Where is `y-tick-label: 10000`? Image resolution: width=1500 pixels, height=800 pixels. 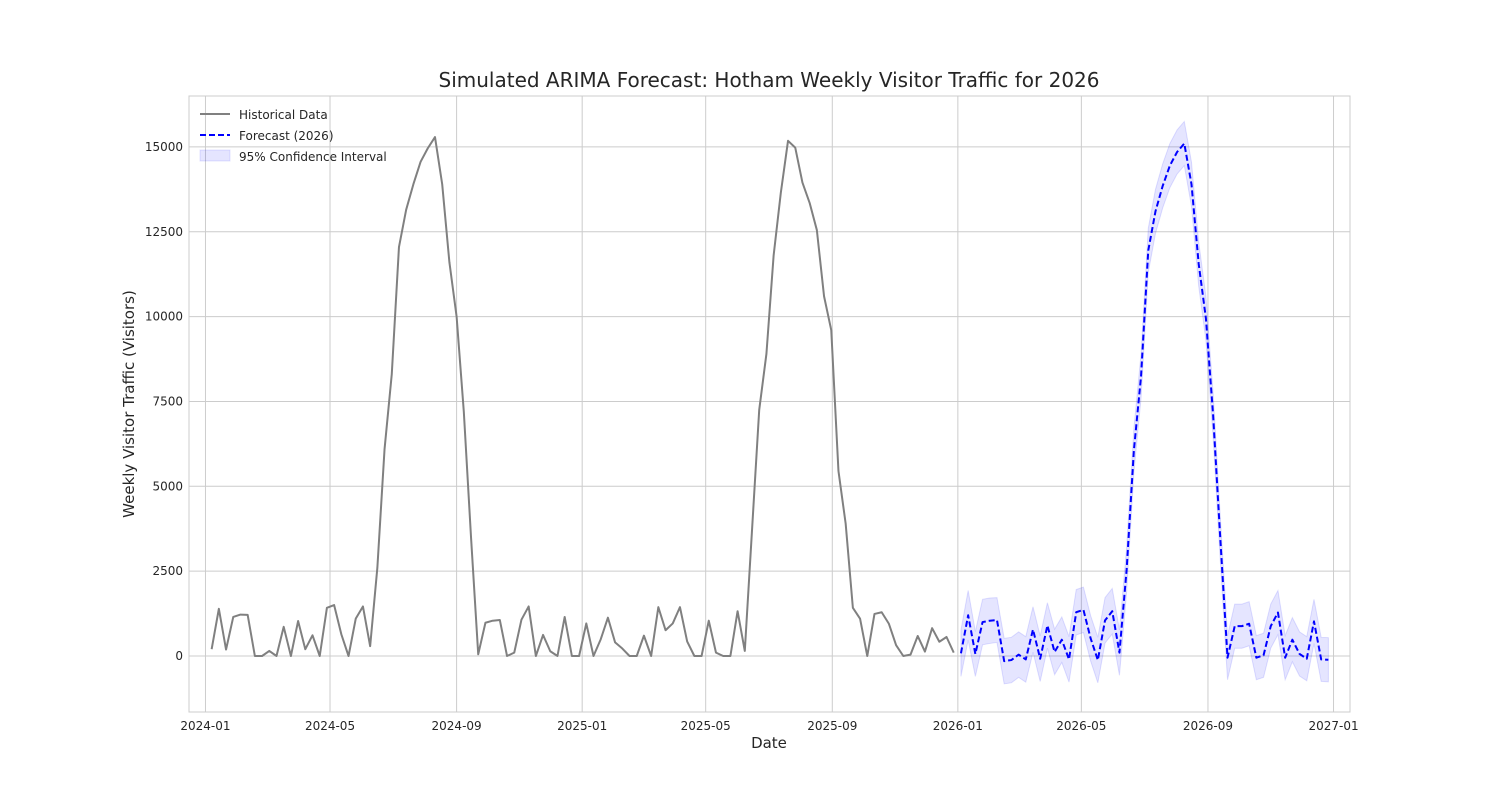
y-tick-label: 10000 is located at coordinates (164, 317).